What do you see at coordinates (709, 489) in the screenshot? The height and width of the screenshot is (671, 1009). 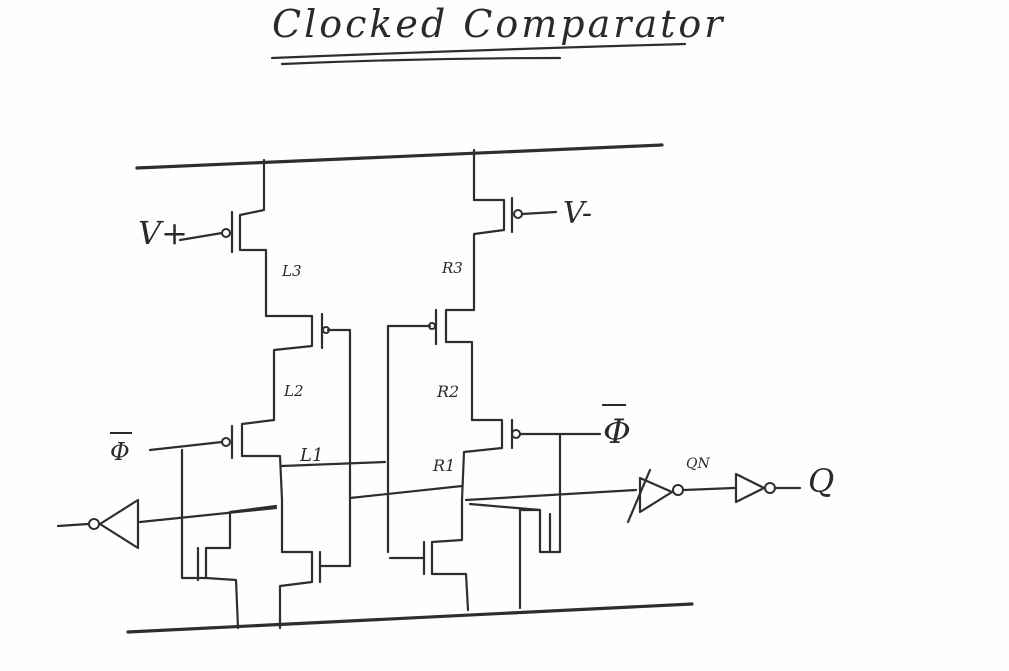 I see `right-inverter-link` at bounding box center [709, 489].